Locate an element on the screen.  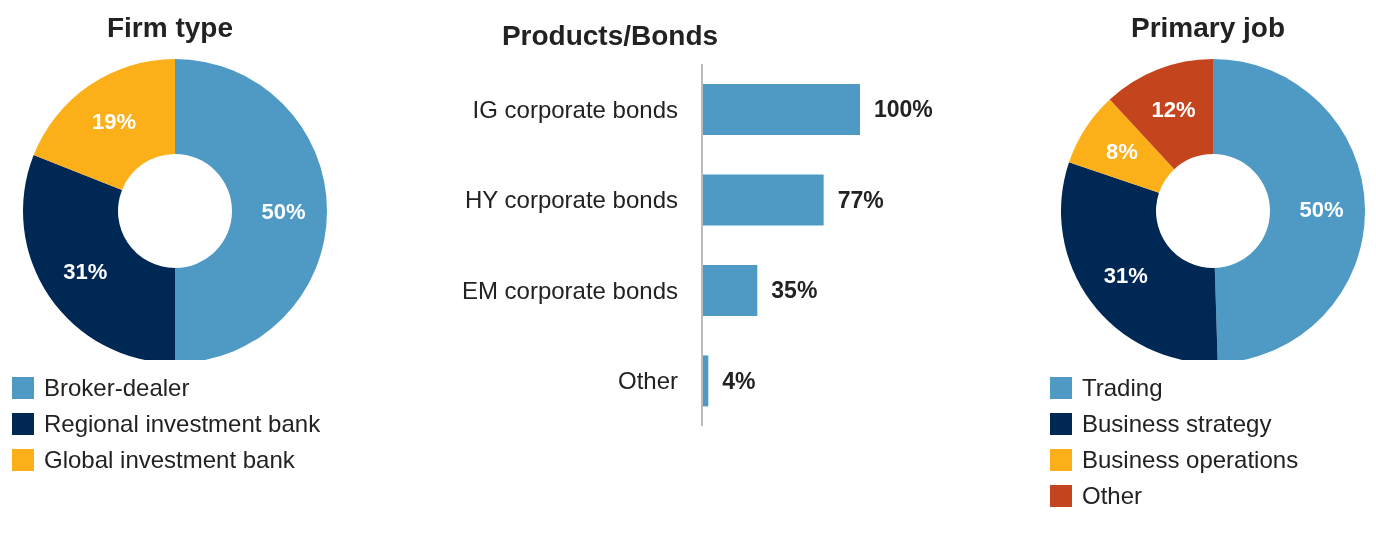
data-label: 100% is located at coordinates (903, 109).